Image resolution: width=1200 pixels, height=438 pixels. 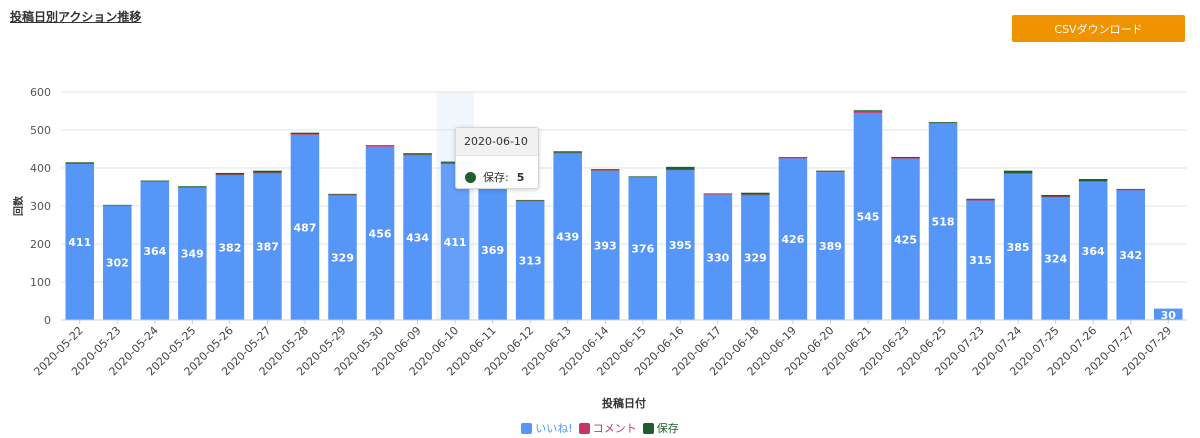 What do you see at coordinates (47, 320) in the screenshot?
I see `y-tick-label: 0` at bounding box center [47, 320].